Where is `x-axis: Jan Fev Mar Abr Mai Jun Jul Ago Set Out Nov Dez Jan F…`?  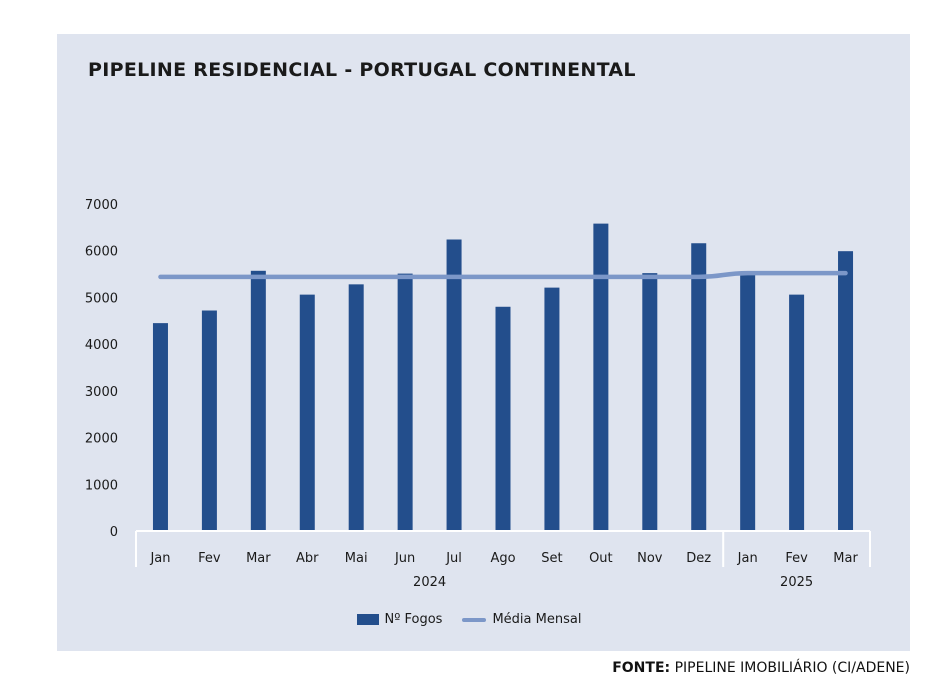 x-axis: Jan Fev Mar Abr Mai Jun Jul Ago Set Out Nov Dez Jan F… is located at coordinates (503, 560).